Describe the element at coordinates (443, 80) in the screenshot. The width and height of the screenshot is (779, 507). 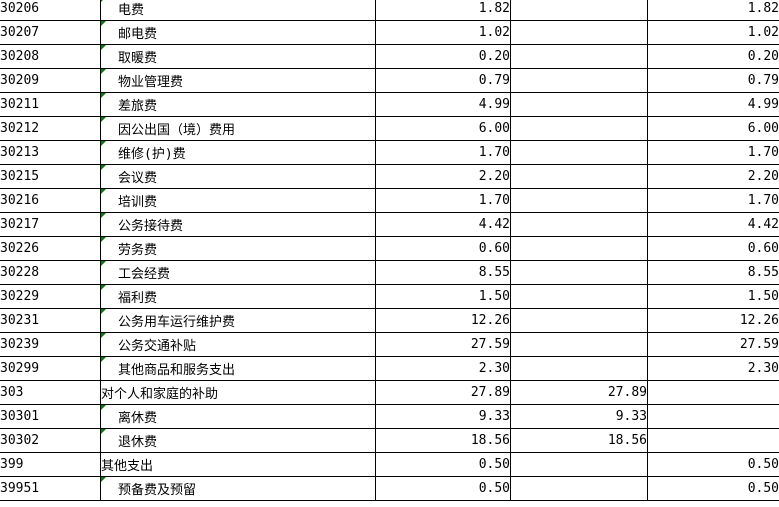
I see `cell-value-1: 0.79` at that location.